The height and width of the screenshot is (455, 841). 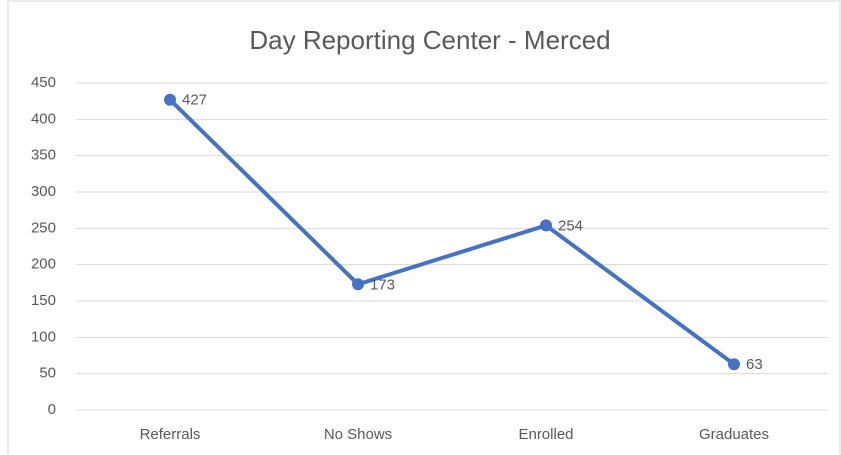 What do you see at coordinates (47, 373) in the screenshot?
I see `y-tick-label: 50` at bounding box center [47, 373].